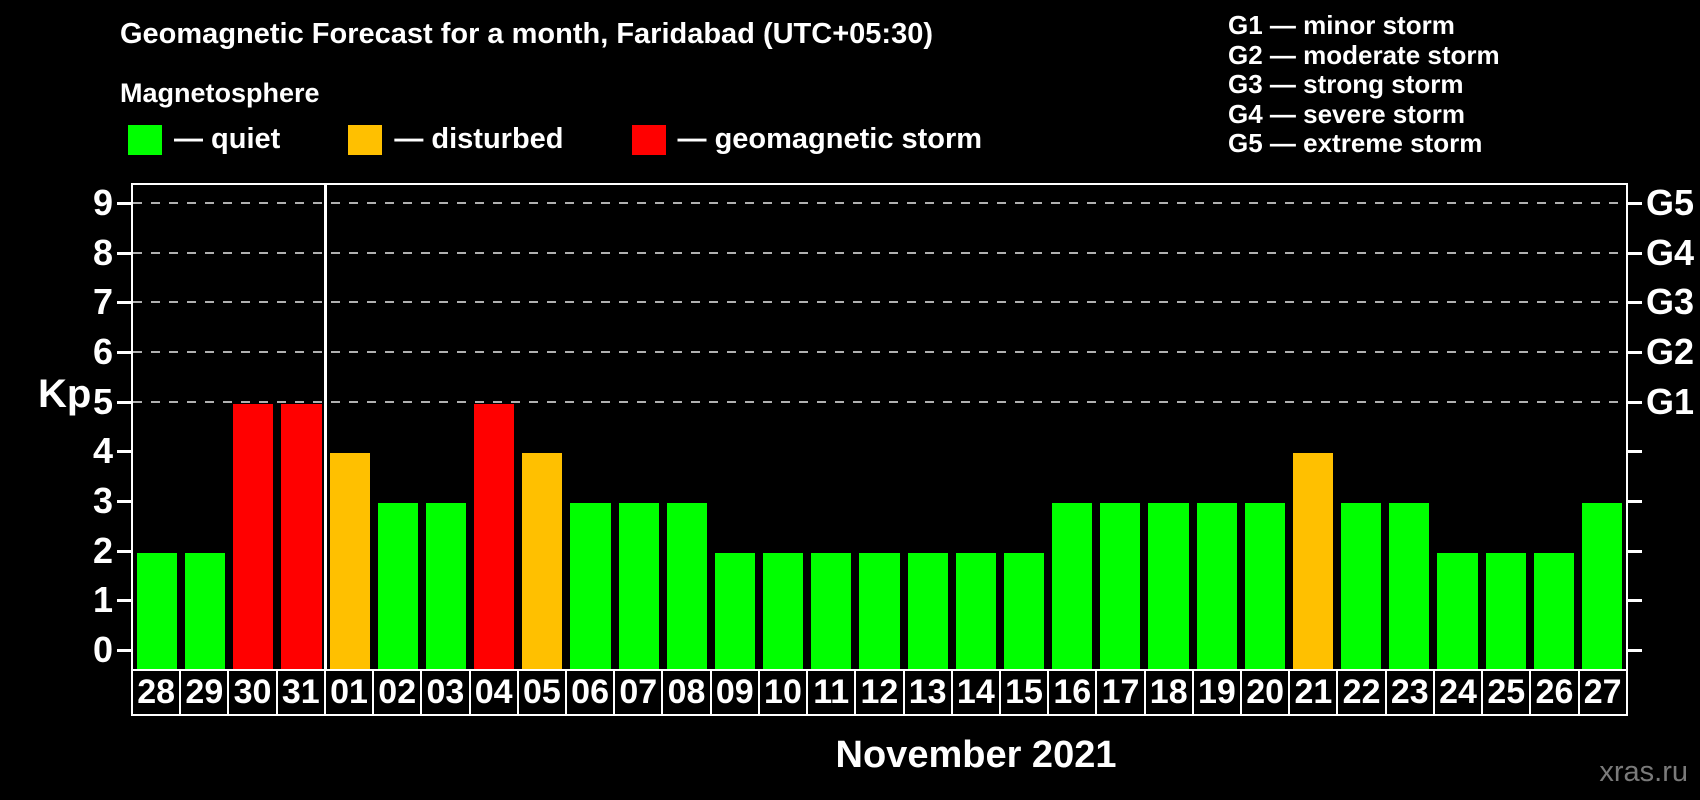 The image size is (1700, 800). What do you see at coordinates (396, 692) in the screenshot?
I see `day-label-02: 02` at bounding box center [396, 692].